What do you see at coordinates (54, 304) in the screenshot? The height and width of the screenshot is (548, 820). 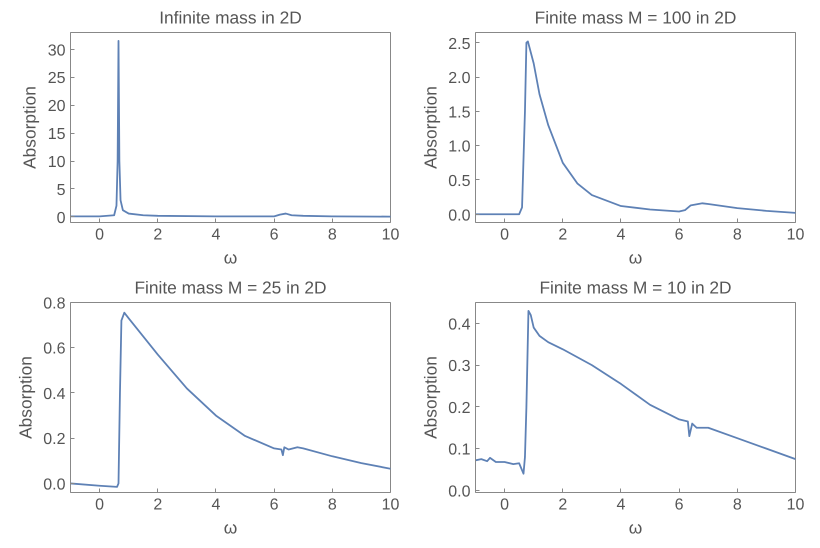 I see `y-tick-label: 0.8` at bounding box center [54, 304].